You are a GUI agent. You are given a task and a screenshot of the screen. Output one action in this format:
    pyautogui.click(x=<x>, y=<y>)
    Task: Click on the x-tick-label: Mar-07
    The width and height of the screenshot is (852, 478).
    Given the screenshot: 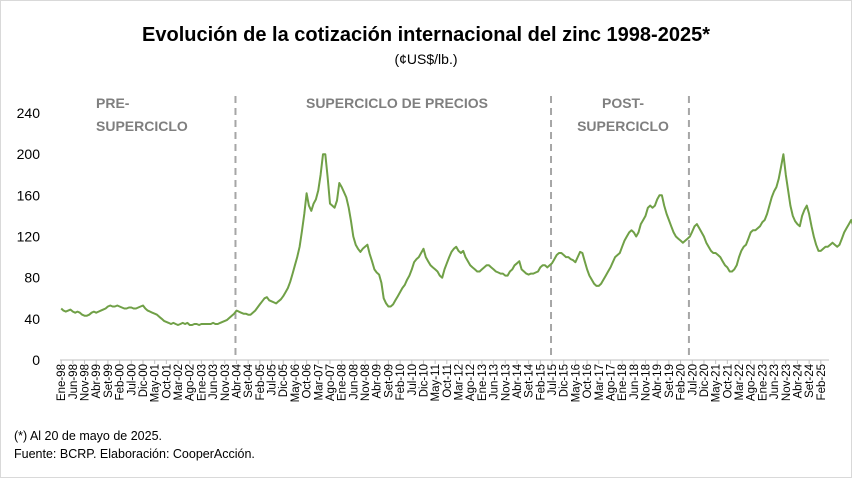 What is the action you would take?
    pyautogui.click(x=319, y=382)
    